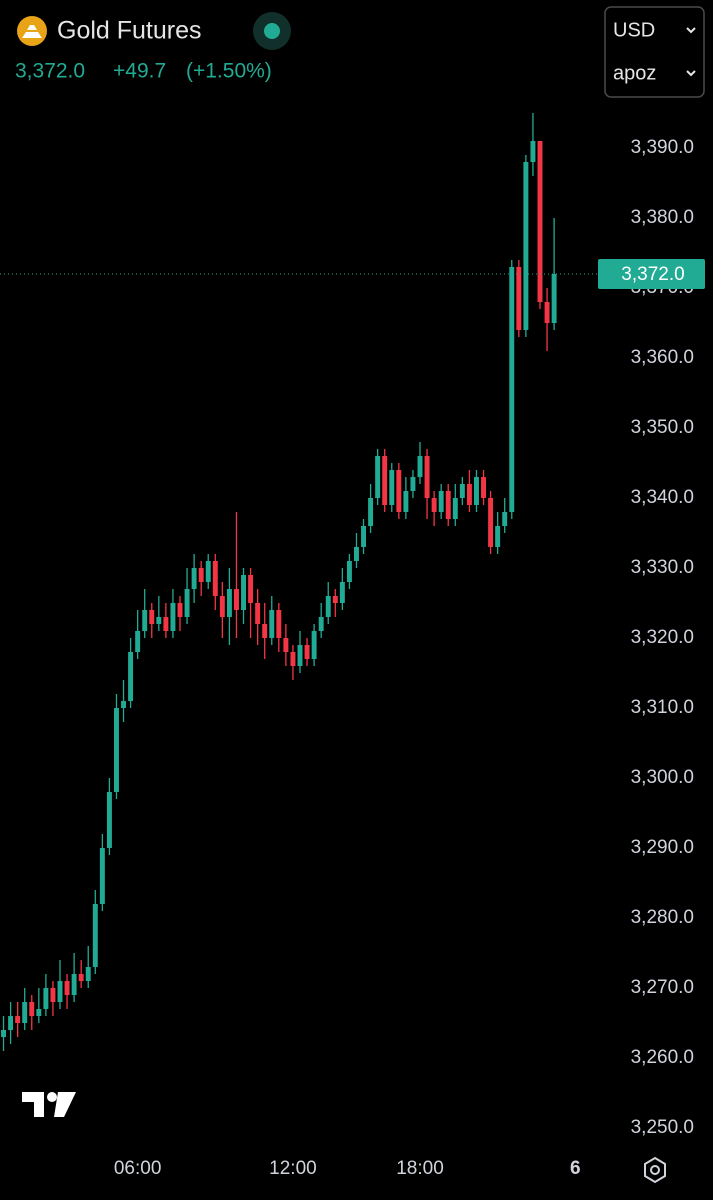  I want to click on currency-select: USD, so click(634, 30).